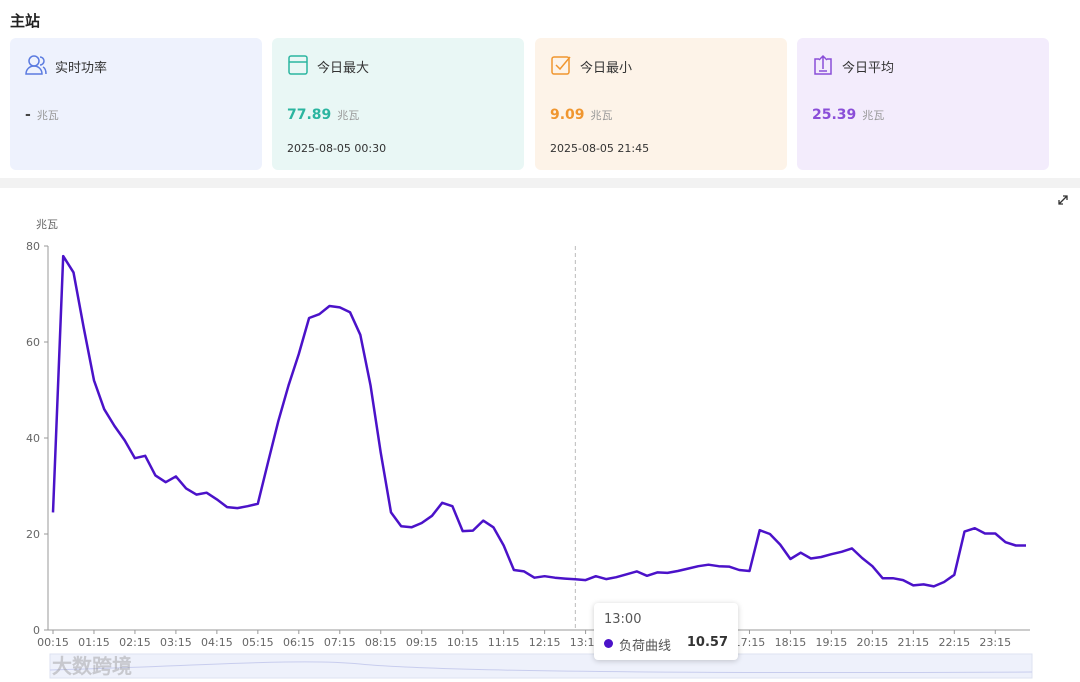  Describe the element at coordinates (340, 642) in the screenshot. I see `x-tick-label: 07:15` at that location.